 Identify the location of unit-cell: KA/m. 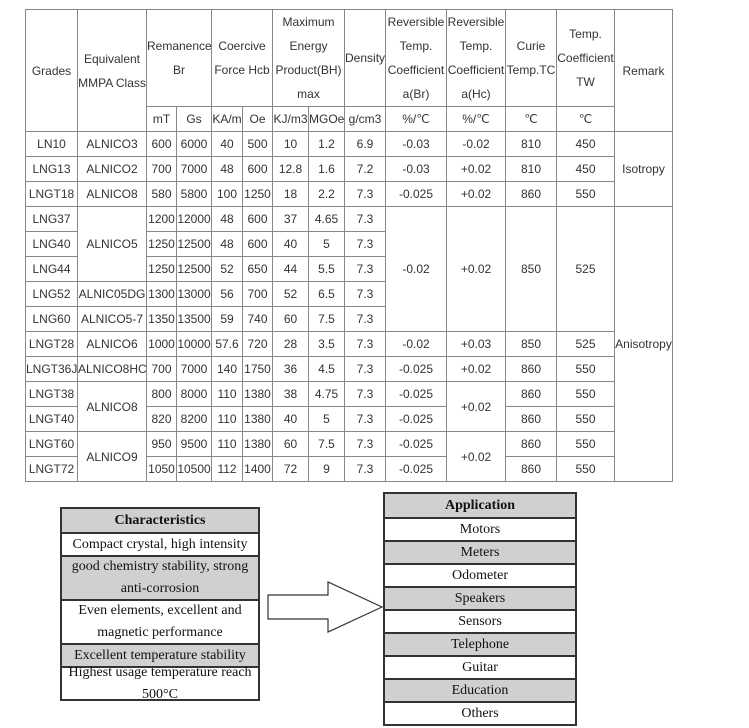
(227, 119).